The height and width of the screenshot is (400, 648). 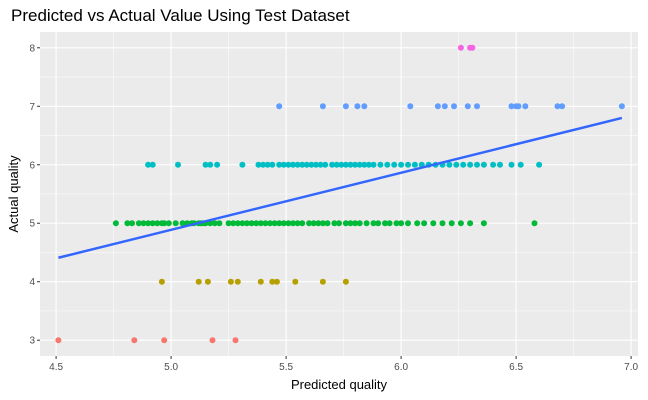 What do you see at coordinates (171, 367) in the screenshot?
I see `x-tick-label: 5.0` at bounding box center [171, 367].